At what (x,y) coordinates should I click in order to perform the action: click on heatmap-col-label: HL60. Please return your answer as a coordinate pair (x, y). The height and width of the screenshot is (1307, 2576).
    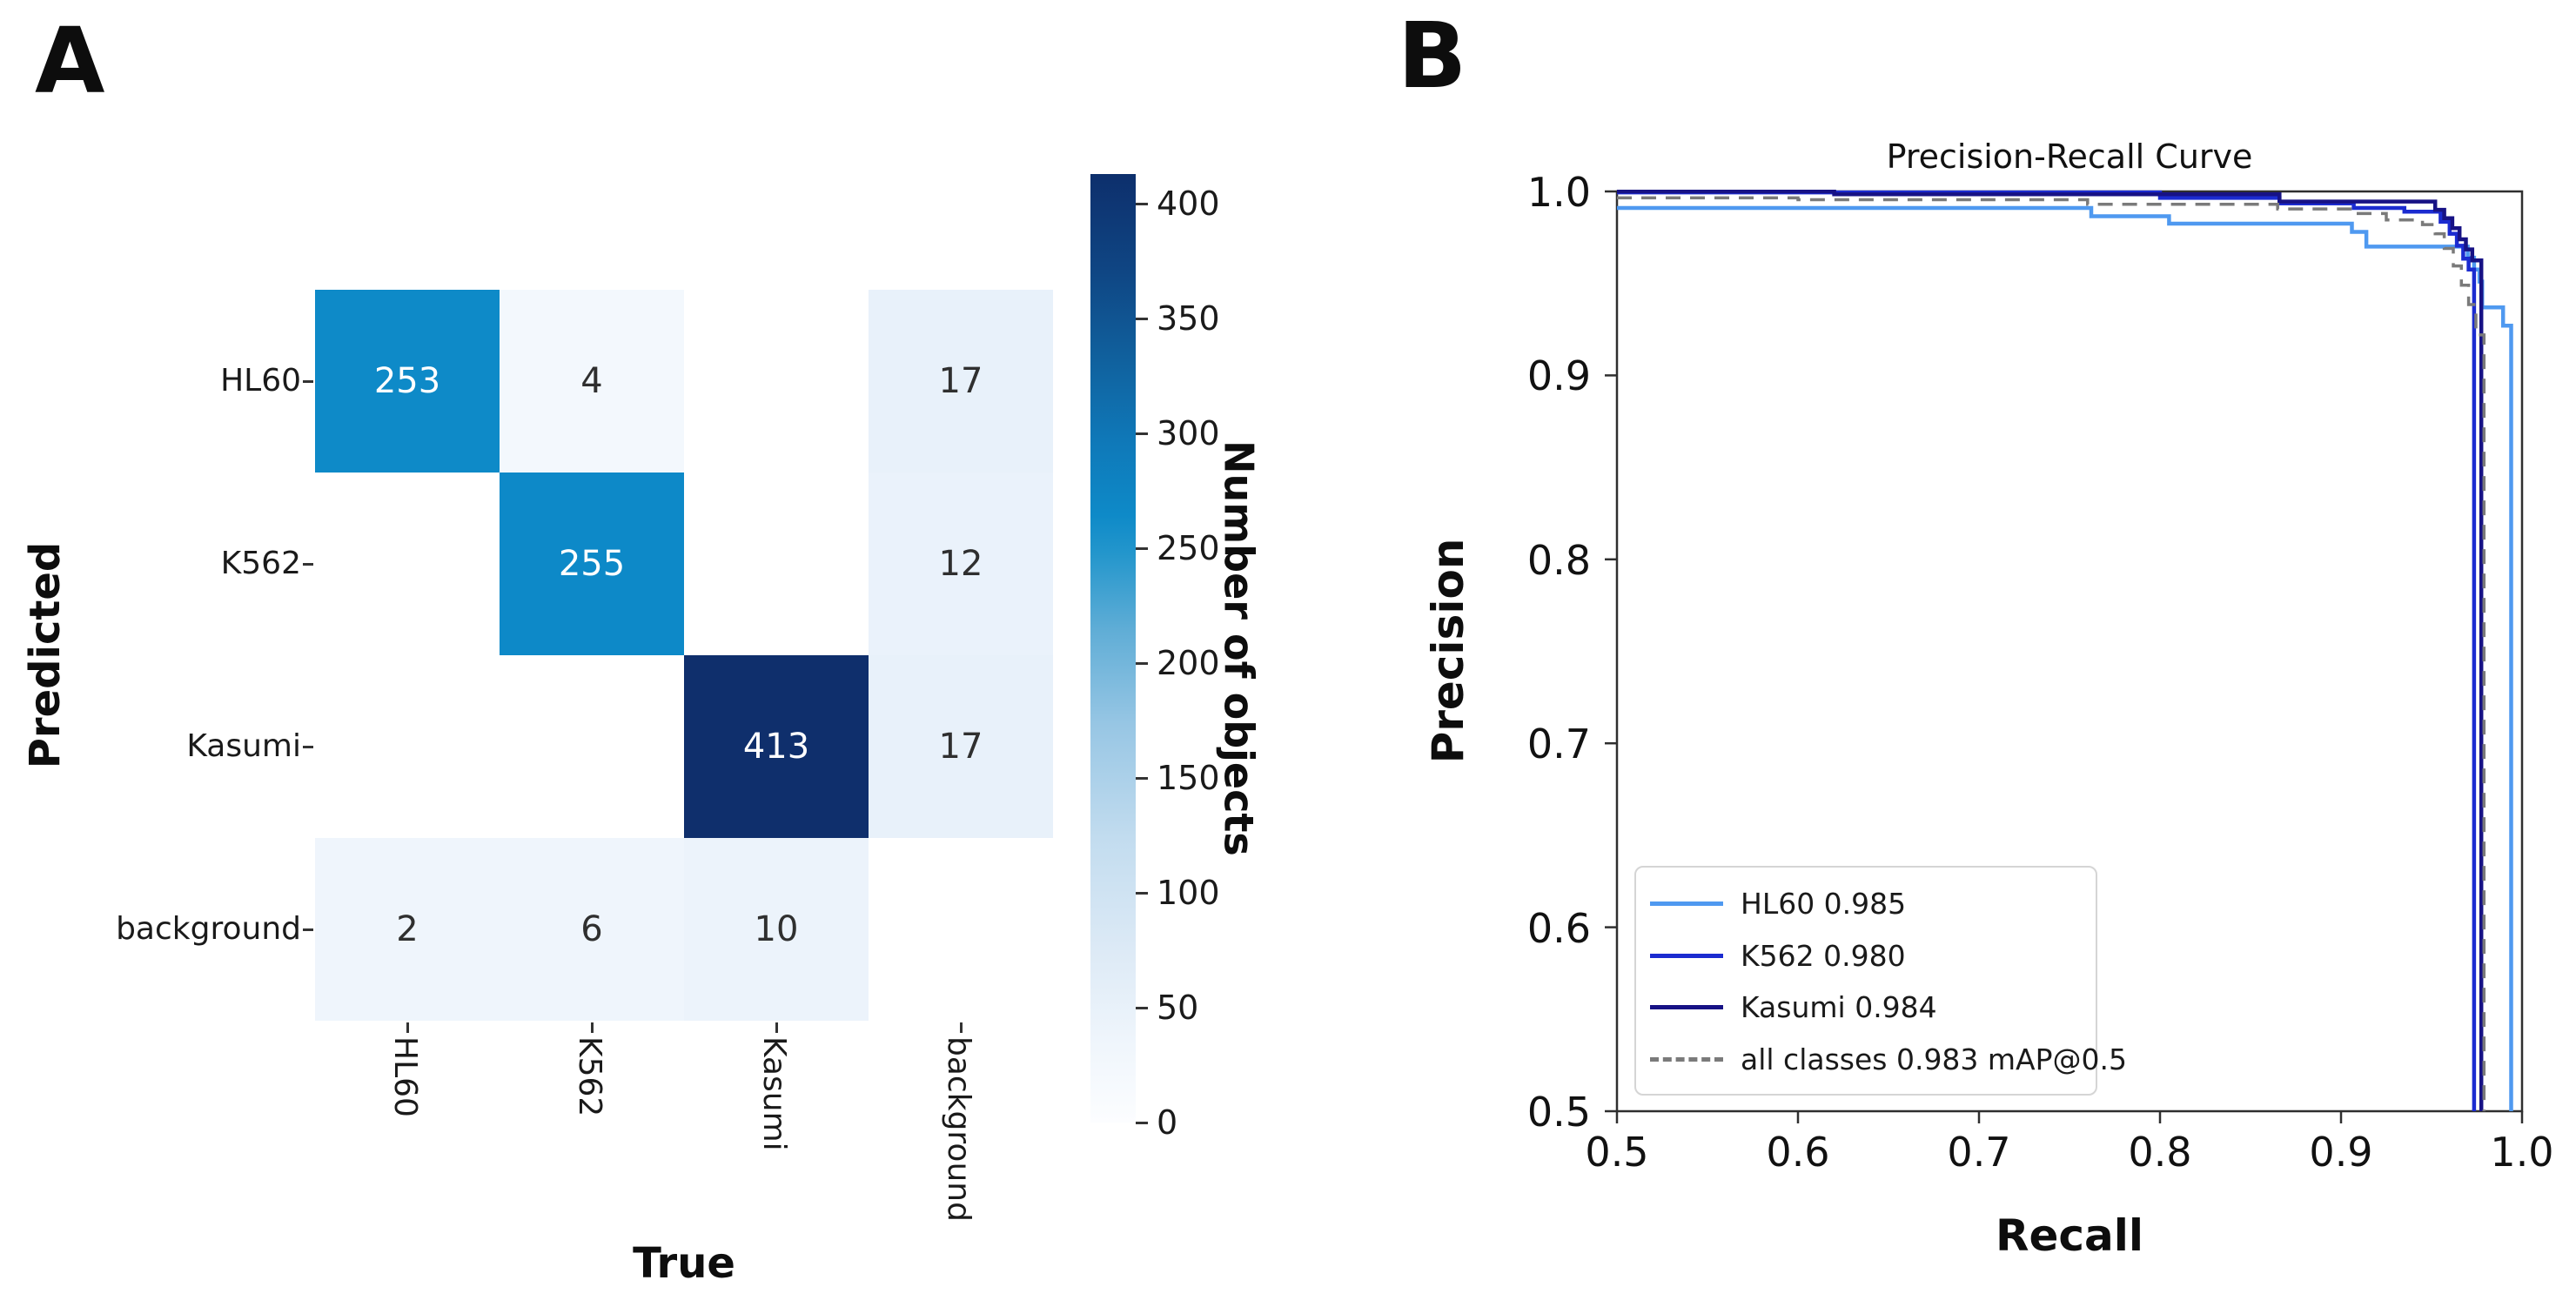
    Looking at the image, I should click on (405, 1076).